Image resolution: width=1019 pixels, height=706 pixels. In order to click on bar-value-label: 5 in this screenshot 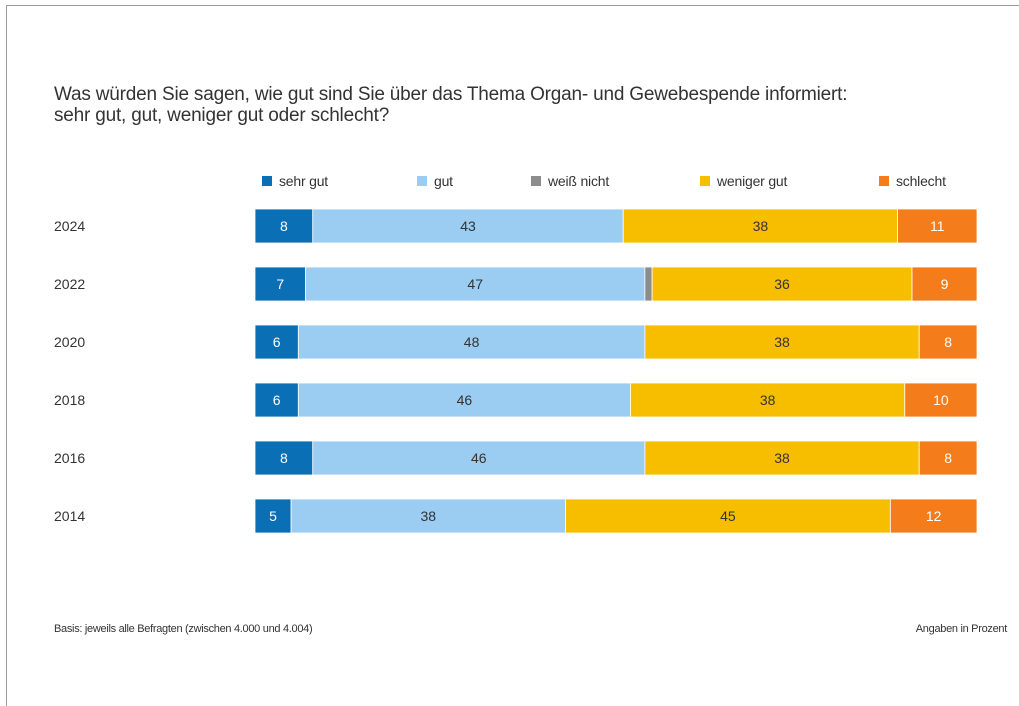, I will do `click(273, 516)`.